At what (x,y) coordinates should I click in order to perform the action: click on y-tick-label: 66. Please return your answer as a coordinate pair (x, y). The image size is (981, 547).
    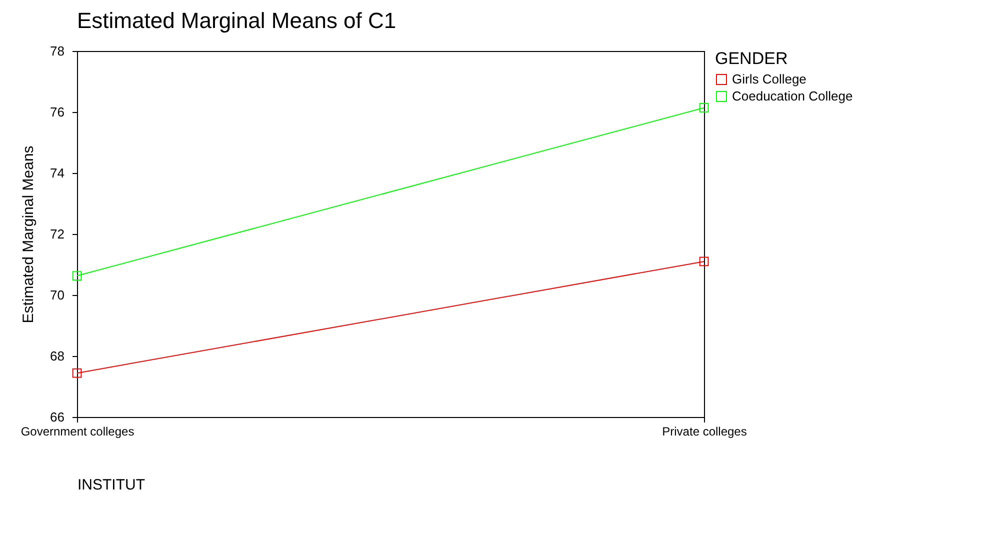
    Looking at the image, I should click on (57, 417).